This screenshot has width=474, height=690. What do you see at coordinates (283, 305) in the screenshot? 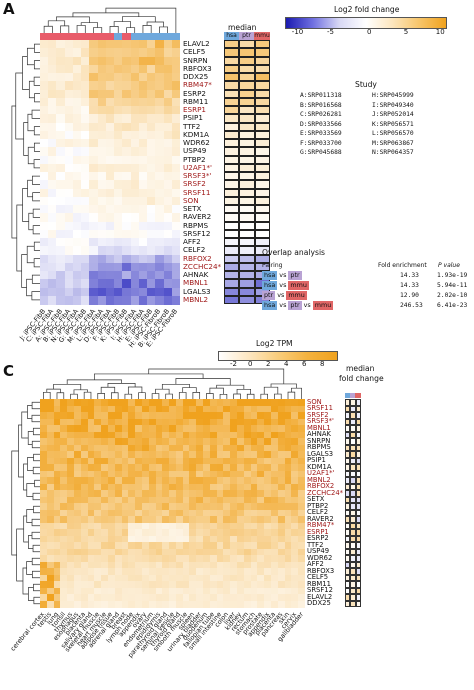
I see `vs-label: vs` at bounding box center [283, 305].